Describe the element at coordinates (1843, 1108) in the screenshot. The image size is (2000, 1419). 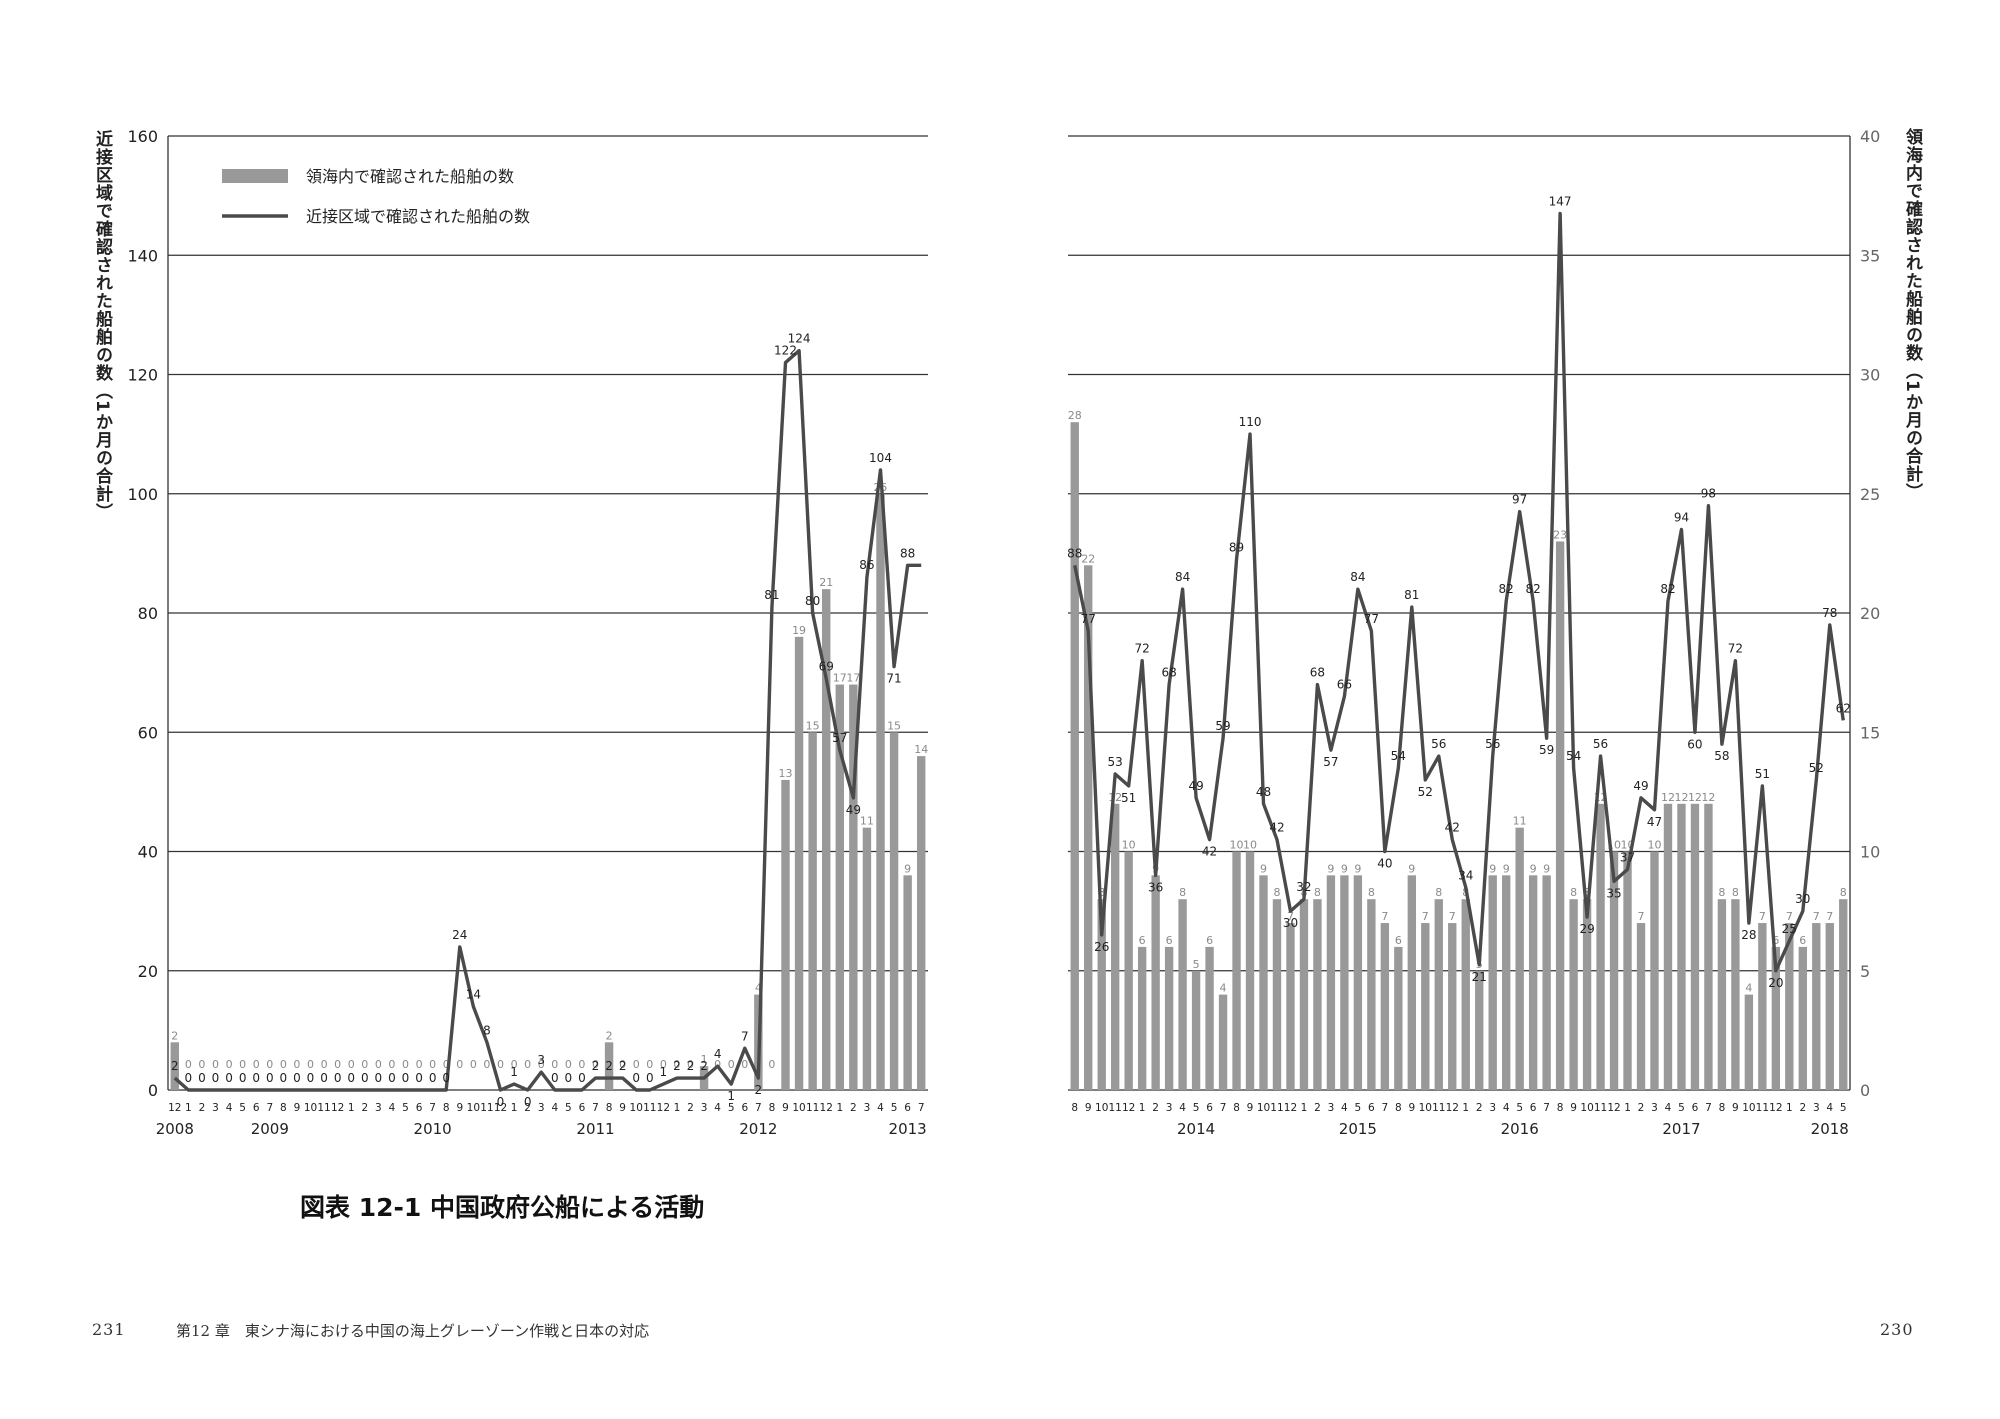
I see `x-month-label: 5` at that location.